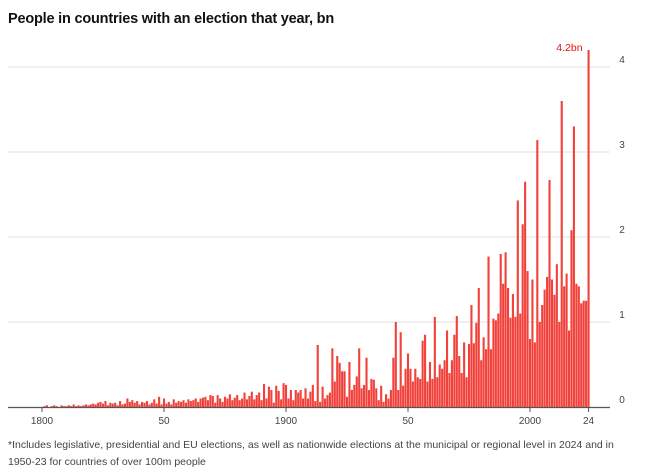 The height and width of the screenshot is (473, 645). What do you see at coordinates (466, 392) in the screenshot?
I see `bar-1974` at bounding box center [466, 392].